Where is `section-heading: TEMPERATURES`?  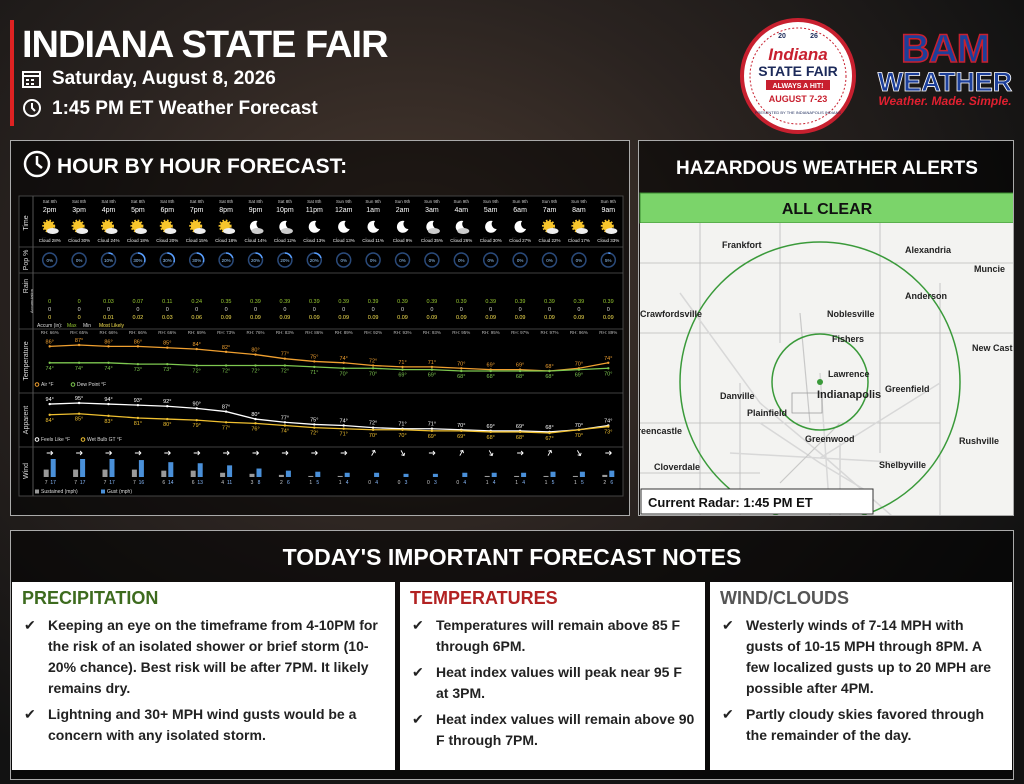
section-heading: TEMPERATURES is located at coordinates (484, 598).